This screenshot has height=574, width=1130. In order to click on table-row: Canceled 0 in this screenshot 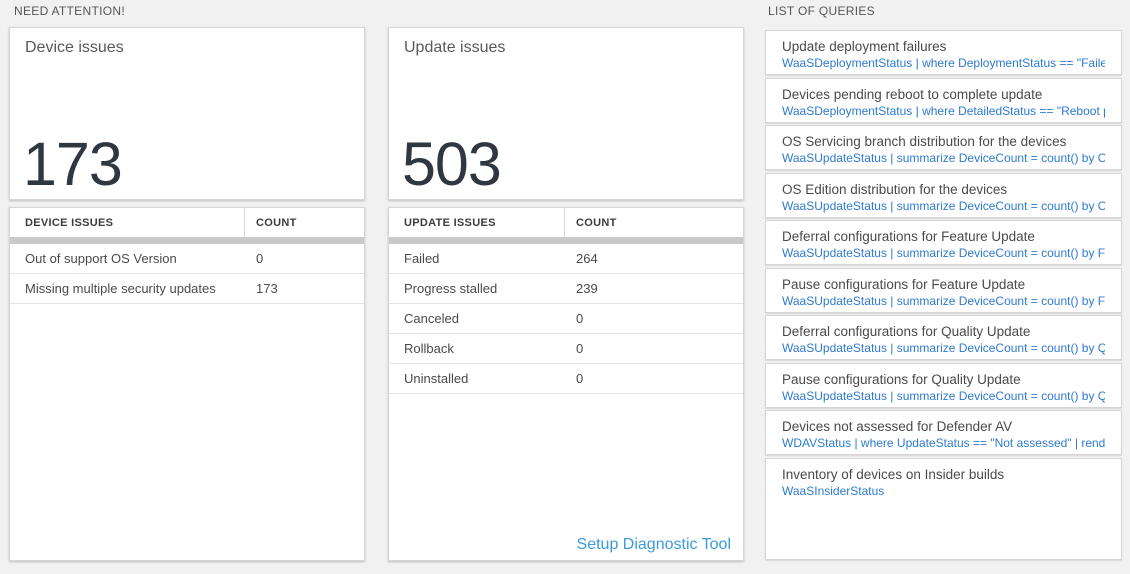, I will do `click(566, 319)`.